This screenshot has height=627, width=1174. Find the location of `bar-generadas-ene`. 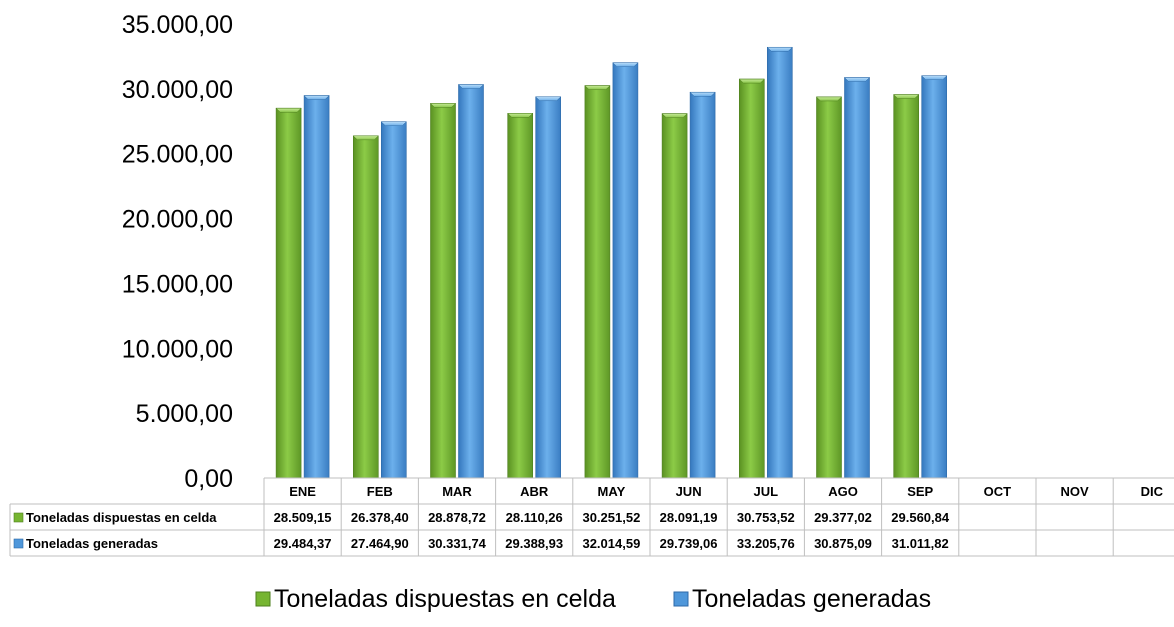

bar-generadas-ene is located at coordinates (316, 287).